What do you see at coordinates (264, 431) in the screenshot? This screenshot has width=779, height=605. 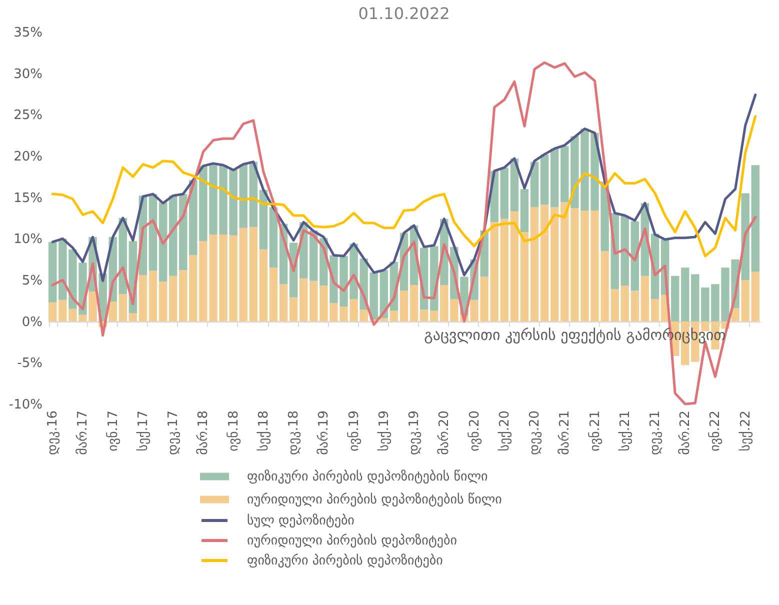 I see `x-tick-label: სექ.18` at bounding box center [264, 431].